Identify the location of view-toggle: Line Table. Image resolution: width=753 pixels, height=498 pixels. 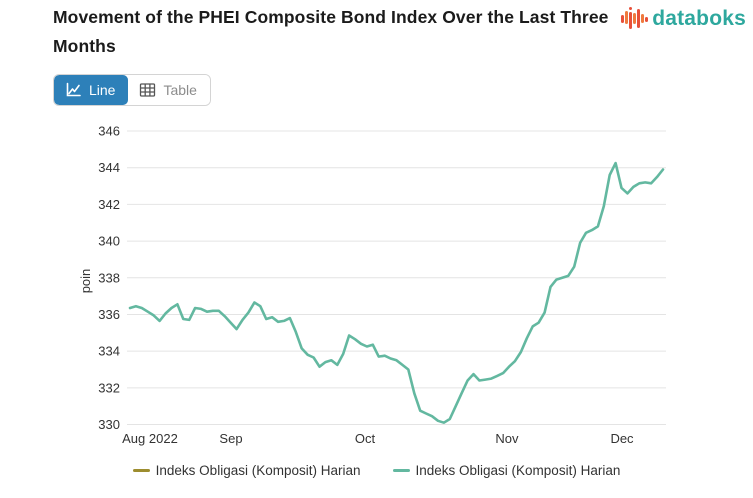
(132, 90).